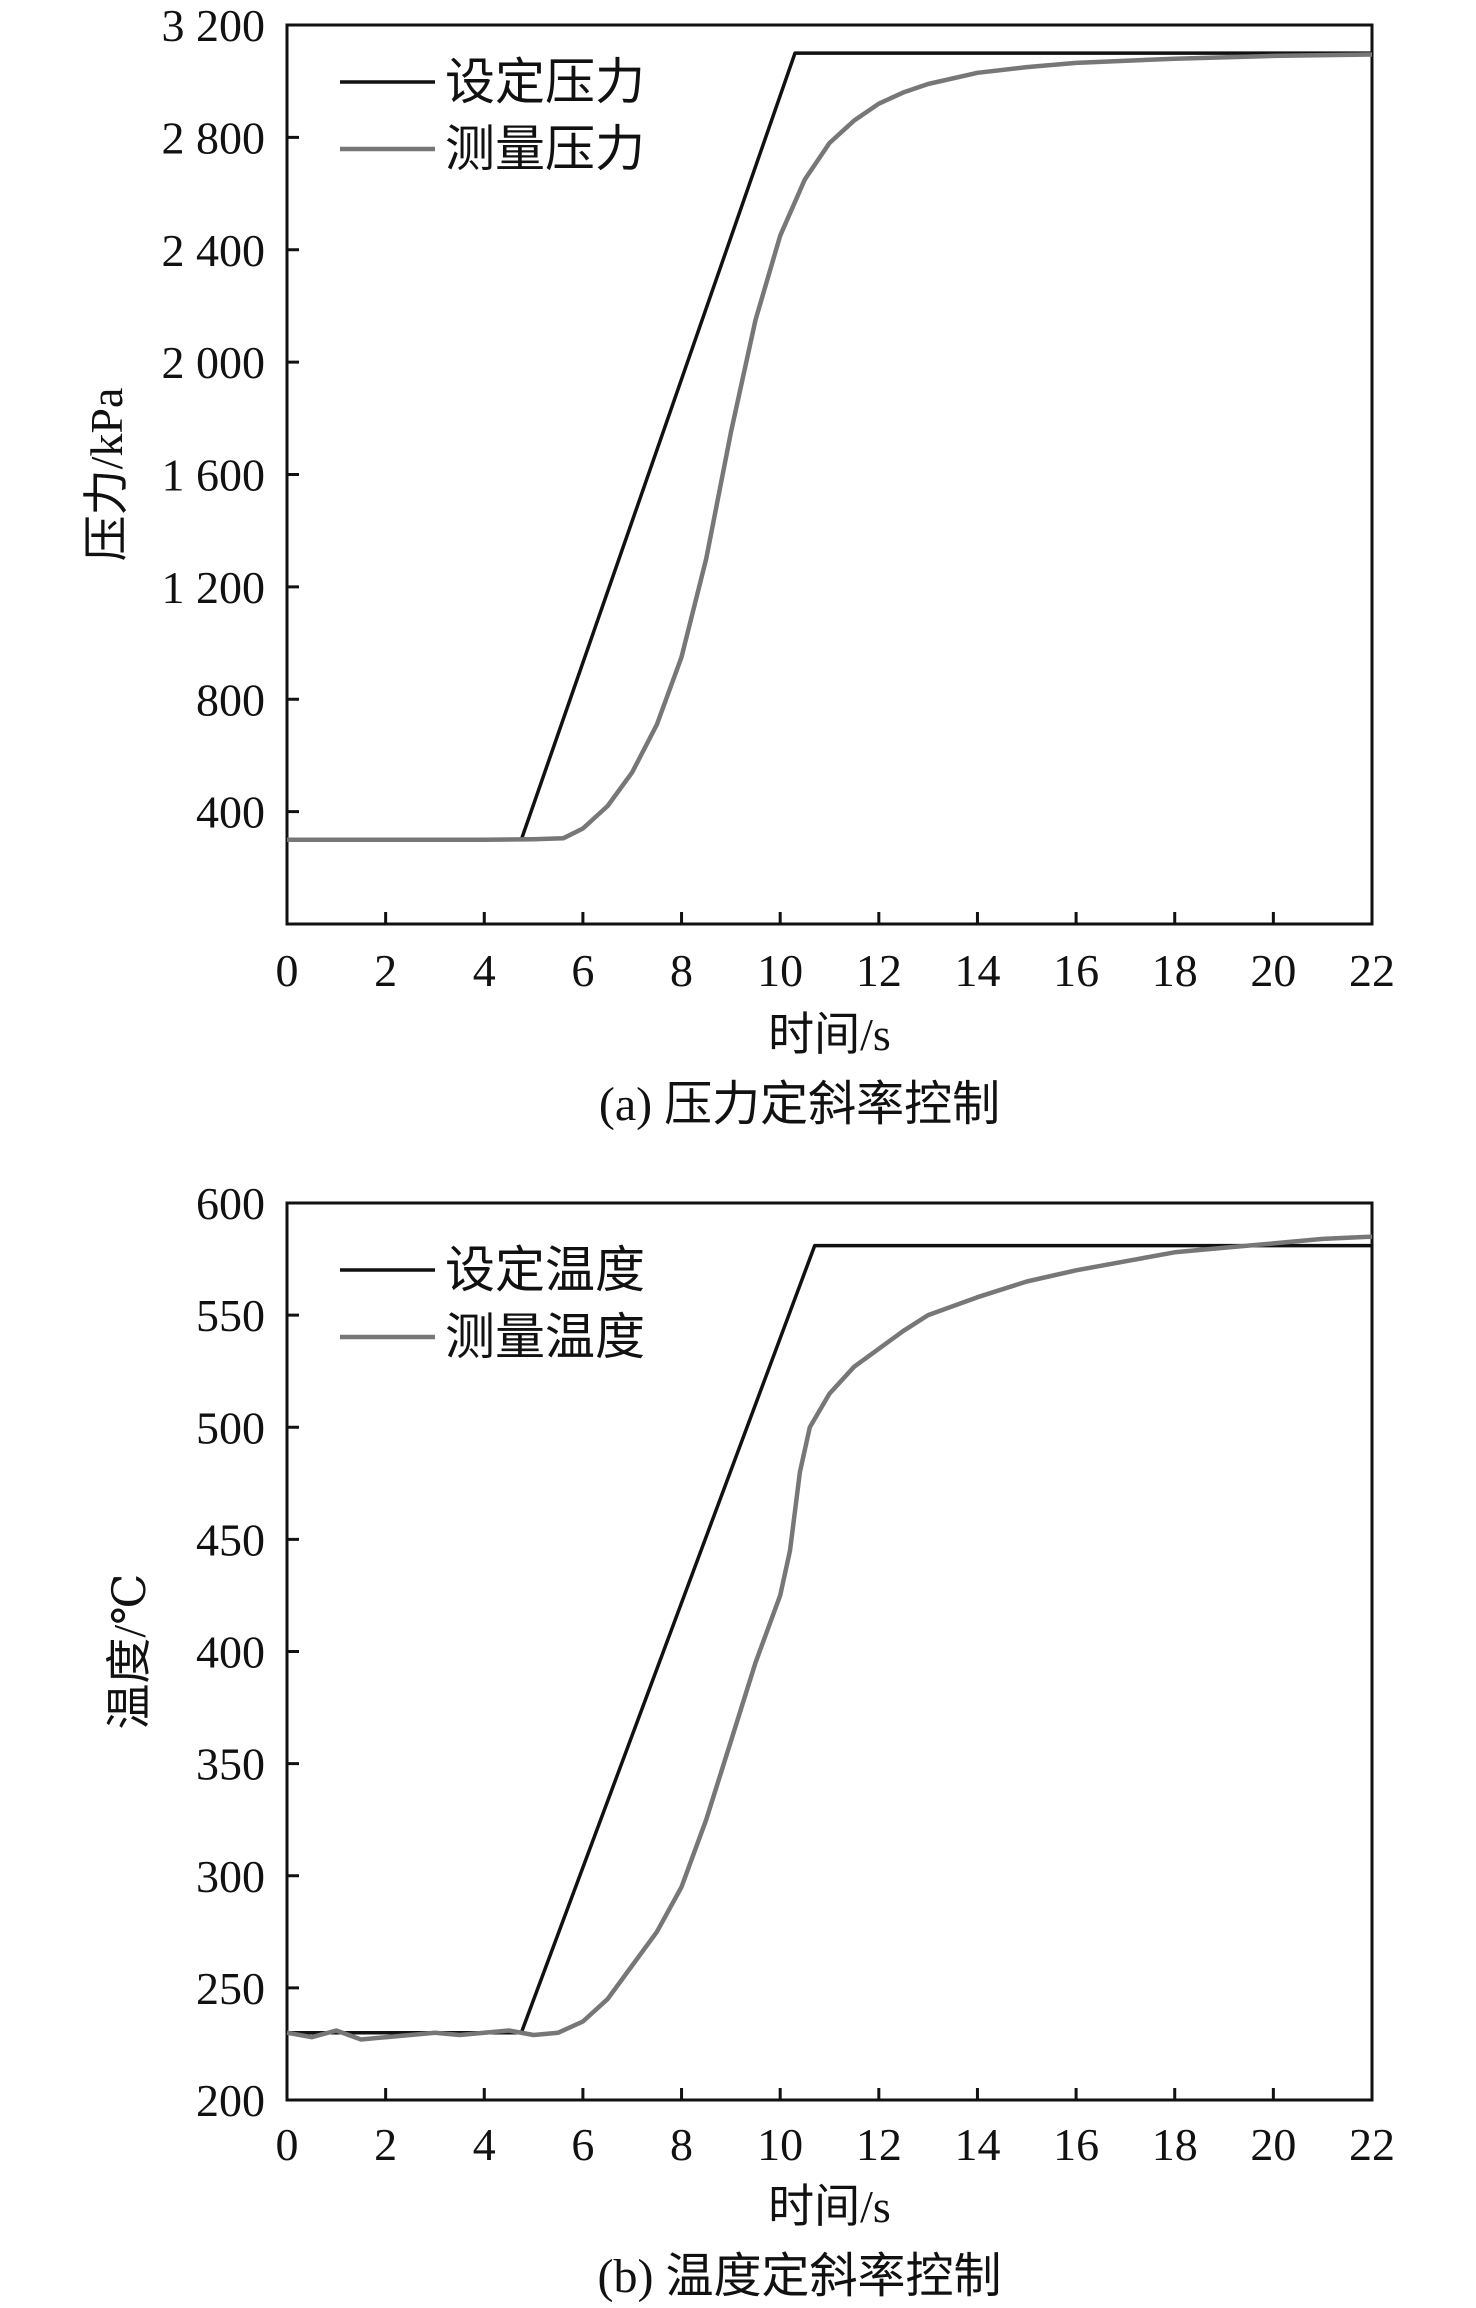 This screenshot has width=1476, height=2308. What do you see at coordinates (230, 1315) in the screenshot?
I see `y-tick-label: 550` at bounding box center [230, 1315].